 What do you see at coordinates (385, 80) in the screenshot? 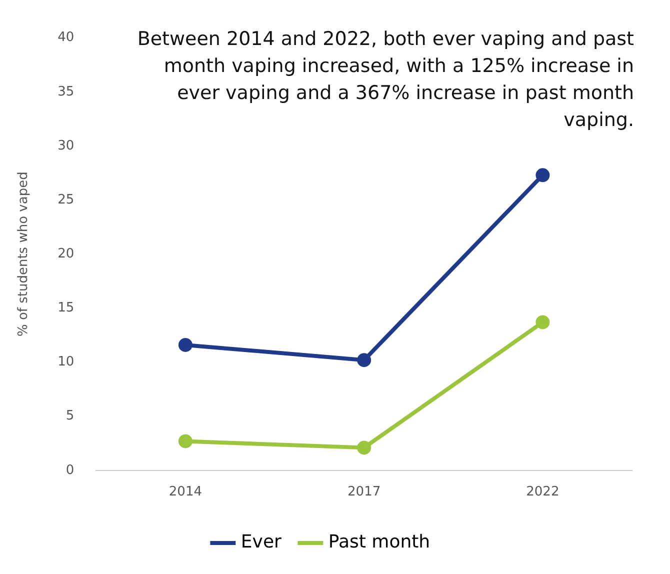
I see `annotation: Between 2014 and 2022, both ever vaping and past month vaping increased, with a 125% increase in ever vaping and a 367% increase in past month vaping.` at bounding box center [385, 80].